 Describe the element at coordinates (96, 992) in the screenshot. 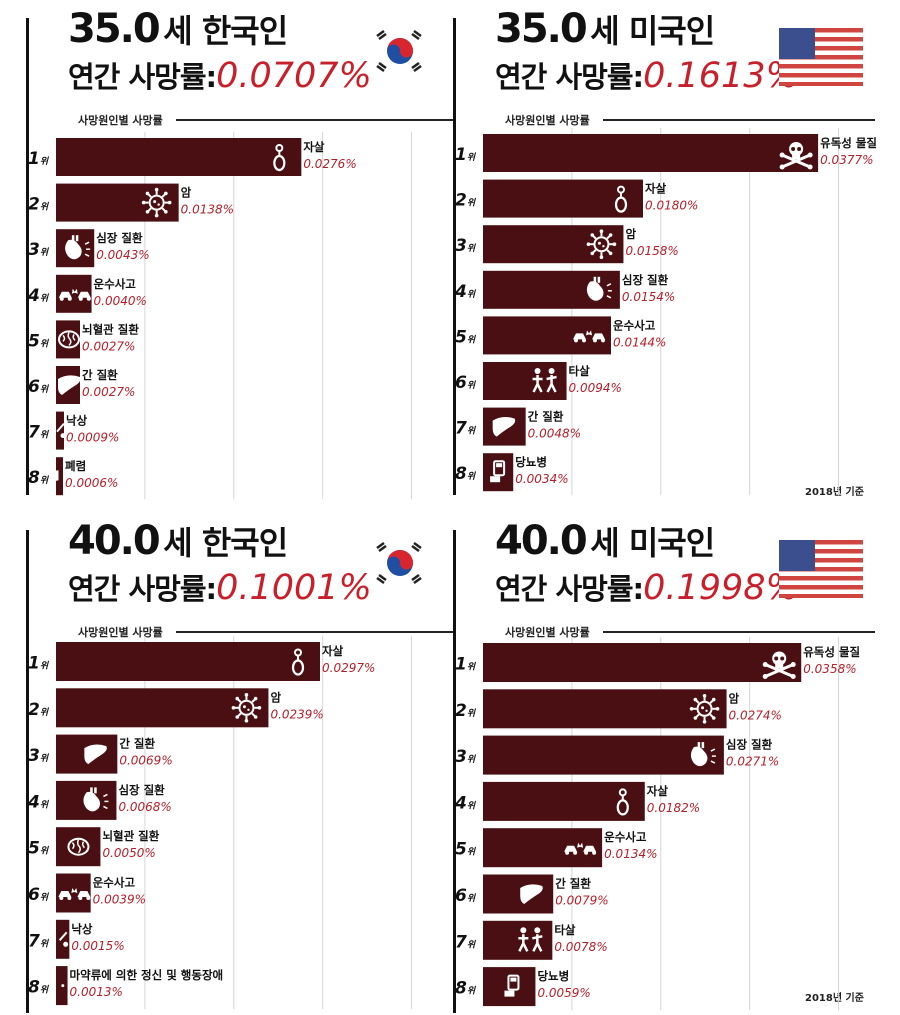

I see `value-label: 0.0013%` at that location.